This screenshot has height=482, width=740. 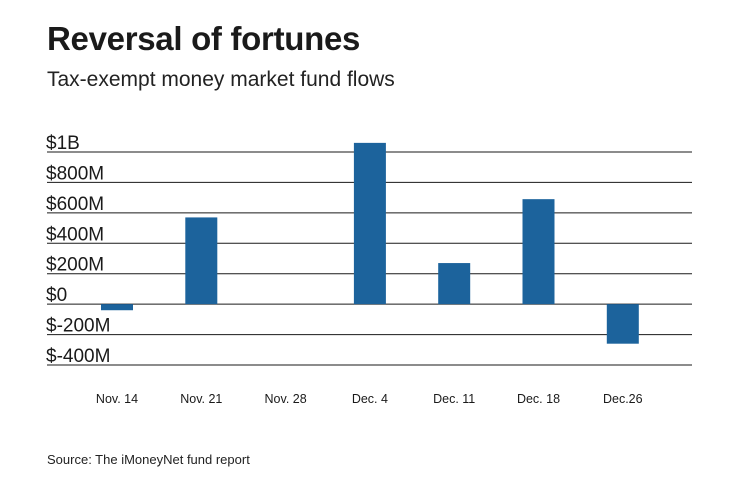 What do you see at coordinates (204, 38) in the screenshot?
I see `chart-title: Reversal of fortunes` at bounding box center [204, 38].